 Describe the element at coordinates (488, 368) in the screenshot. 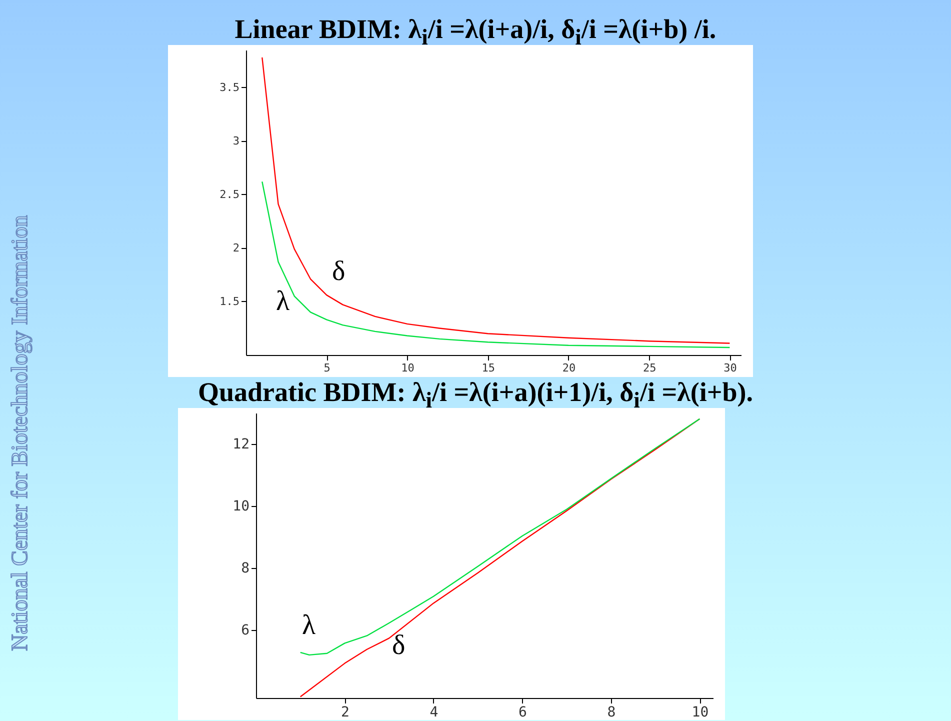

I see `x-tick-label: 15` at that location.